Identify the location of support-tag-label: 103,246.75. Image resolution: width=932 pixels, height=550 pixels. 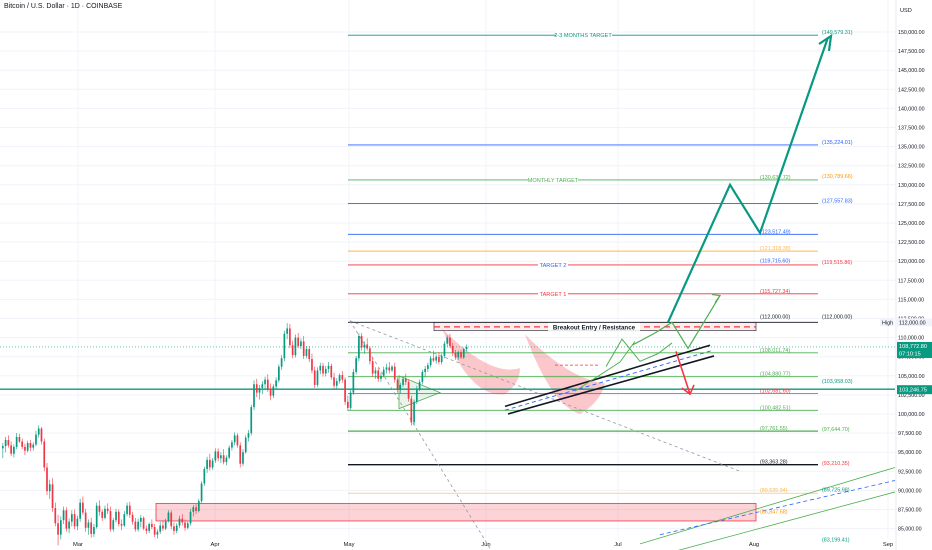
(913, 391).